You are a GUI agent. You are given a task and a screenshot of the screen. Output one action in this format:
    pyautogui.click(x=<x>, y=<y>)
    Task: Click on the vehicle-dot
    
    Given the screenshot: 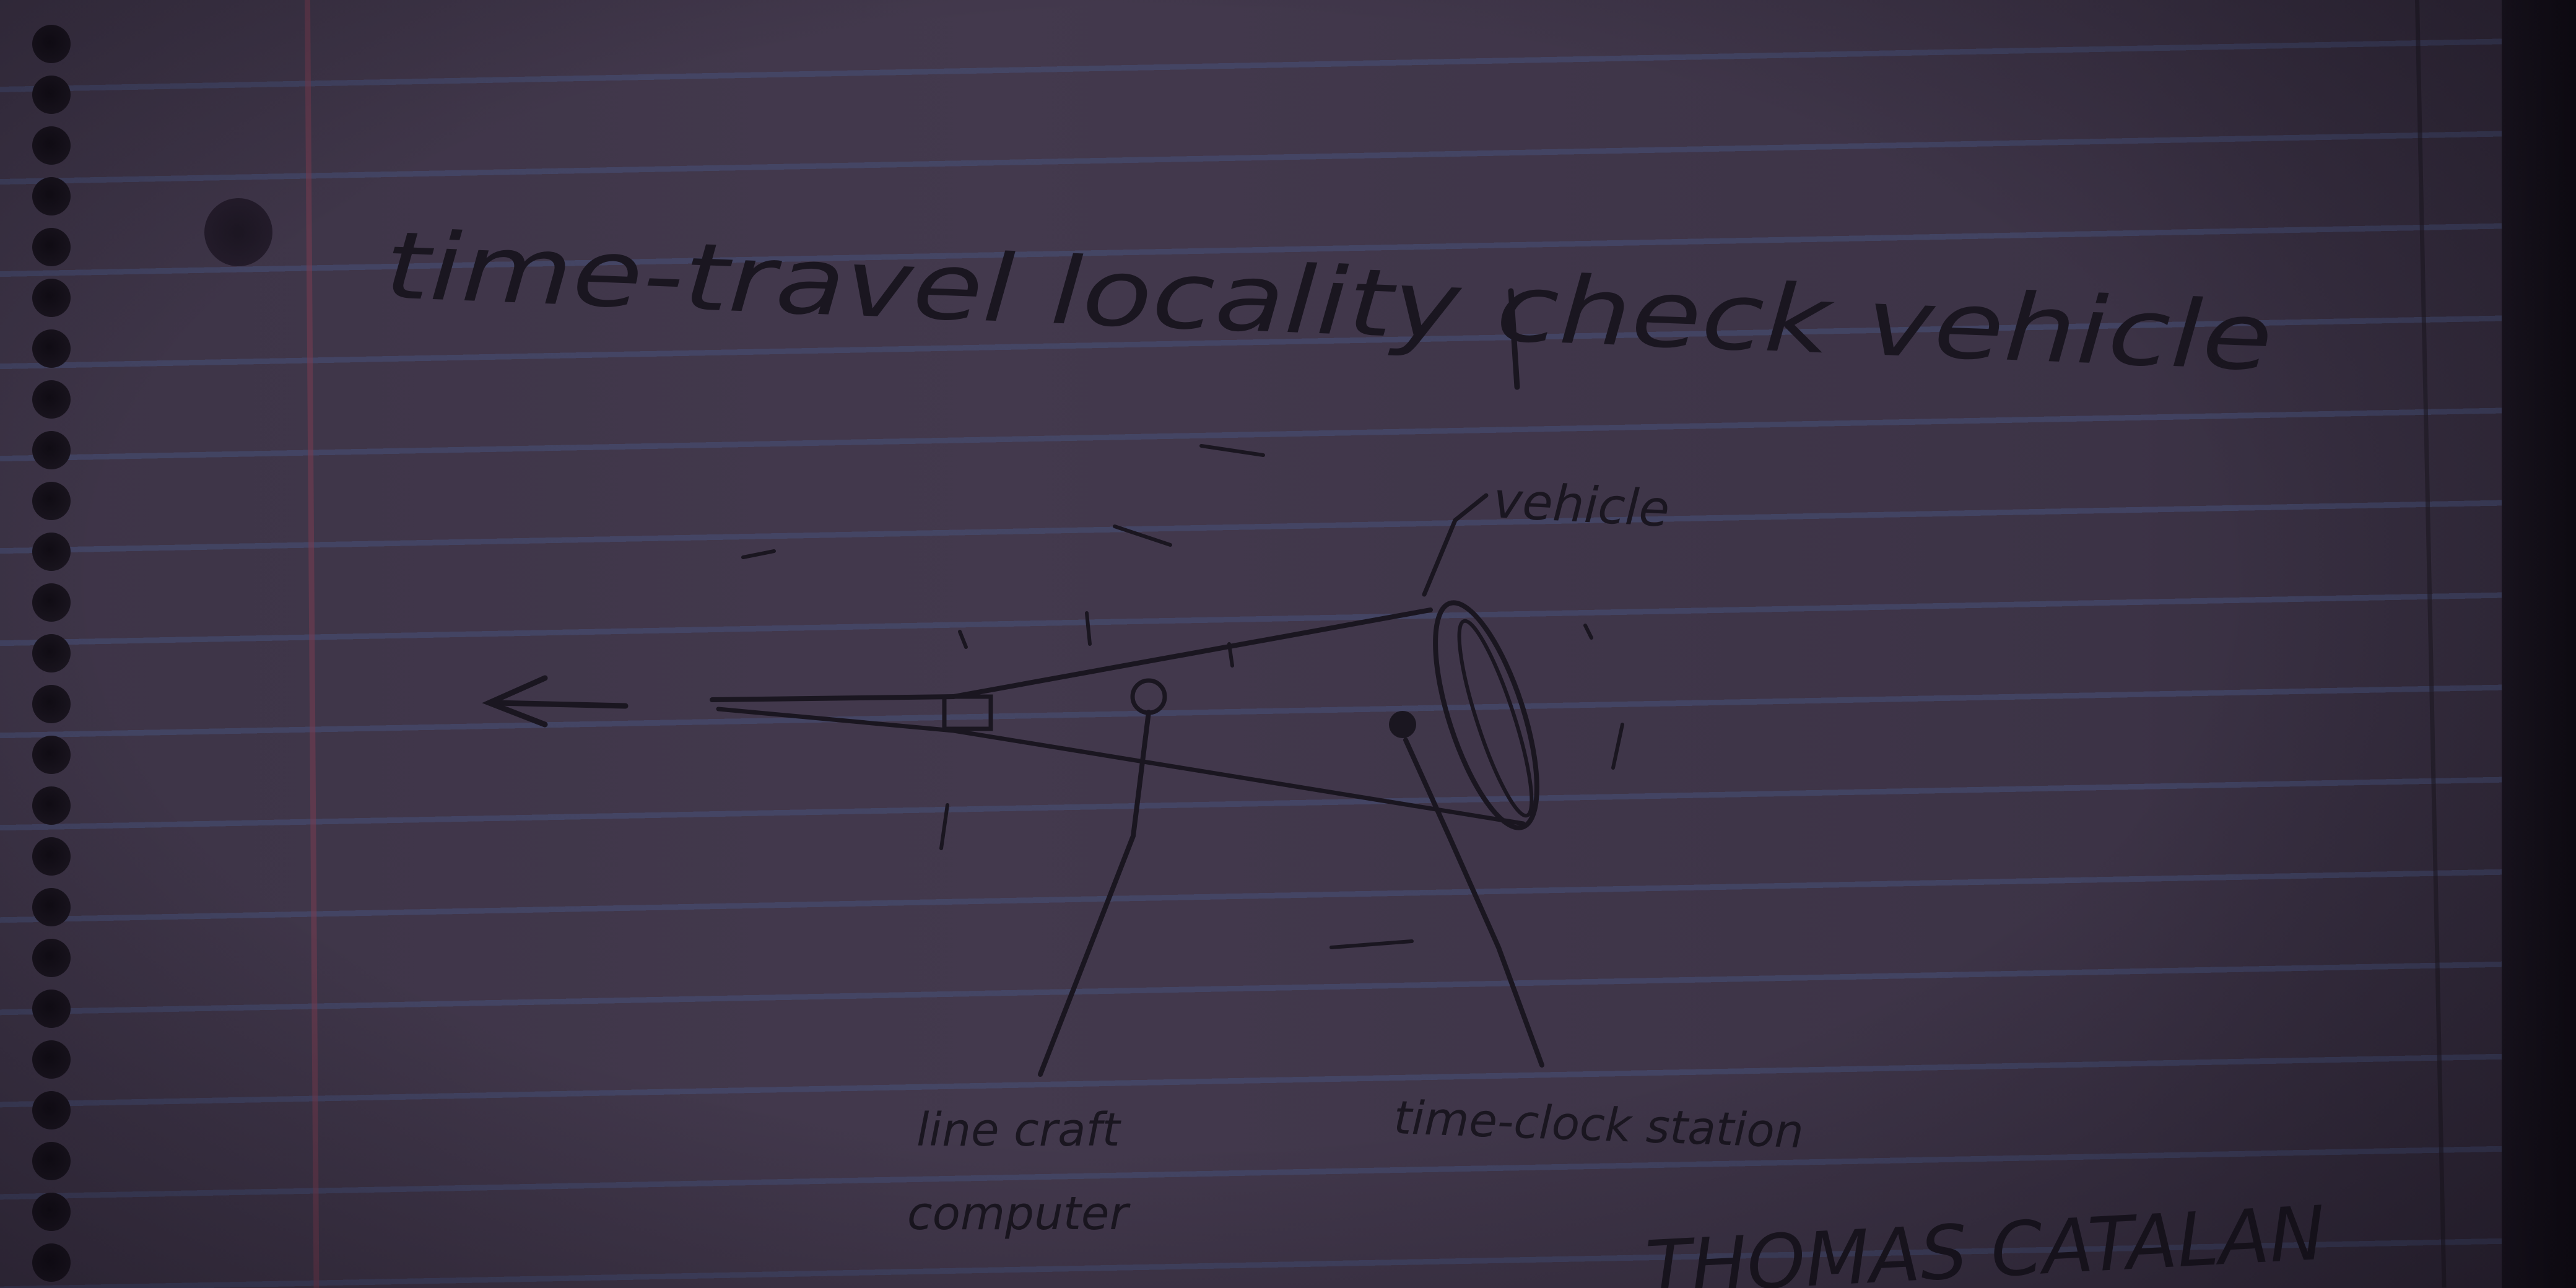 What is the action you would take?
    pyautogui.click(x=1402, y=724)
    